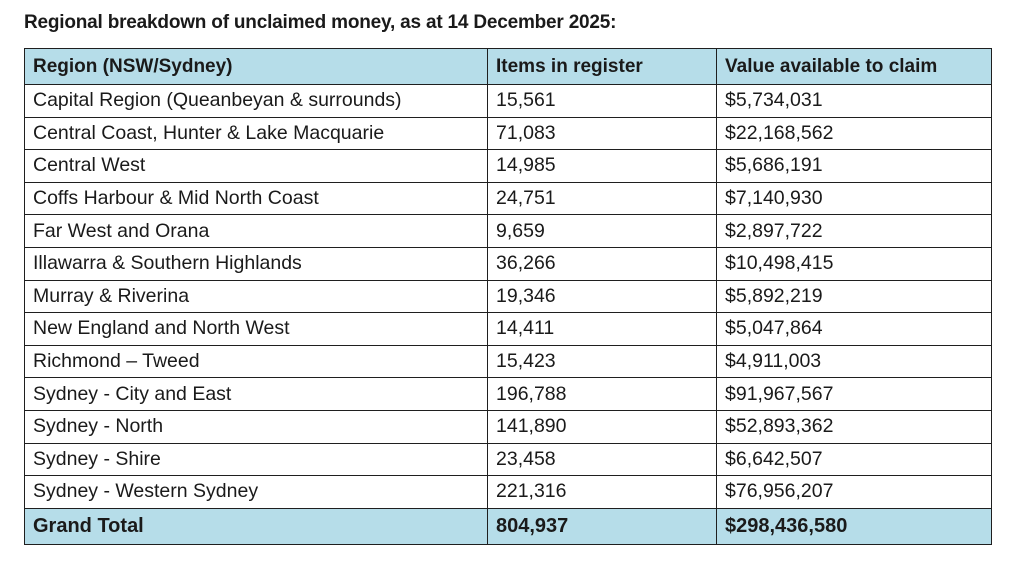 The height and width of the screenshot is (570, 1024). Describe the element at coordinates (602, 394) in the screenshot. I see `items-cell: 196,788` at that location.